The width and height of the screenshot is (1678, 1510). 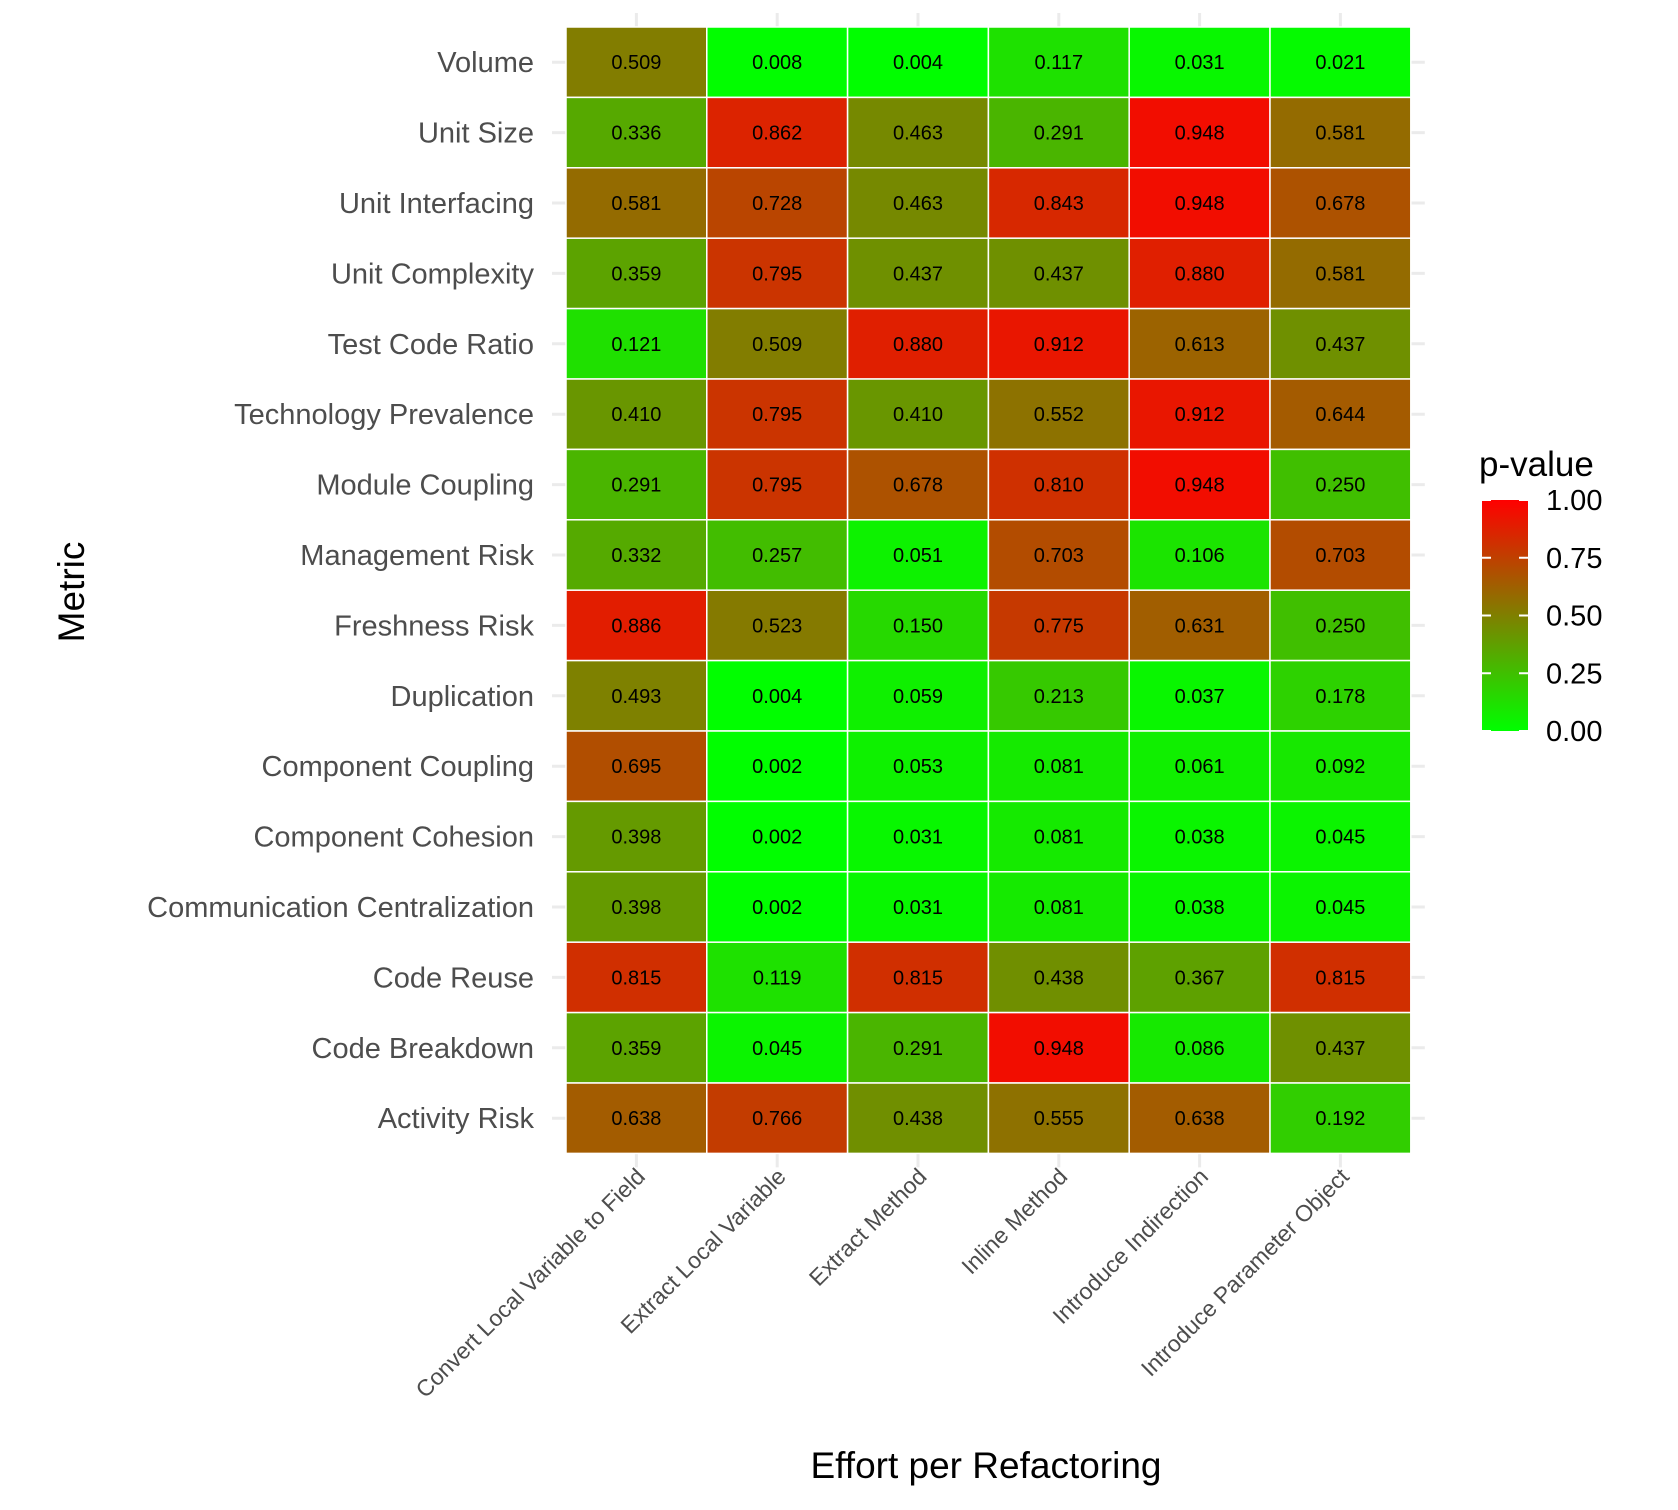 What do you see at coordinates (530, 1283) in the screenshot?
I see `x-tick-label: Convert Local Variable to Field` at bounding box center [530, 1283].